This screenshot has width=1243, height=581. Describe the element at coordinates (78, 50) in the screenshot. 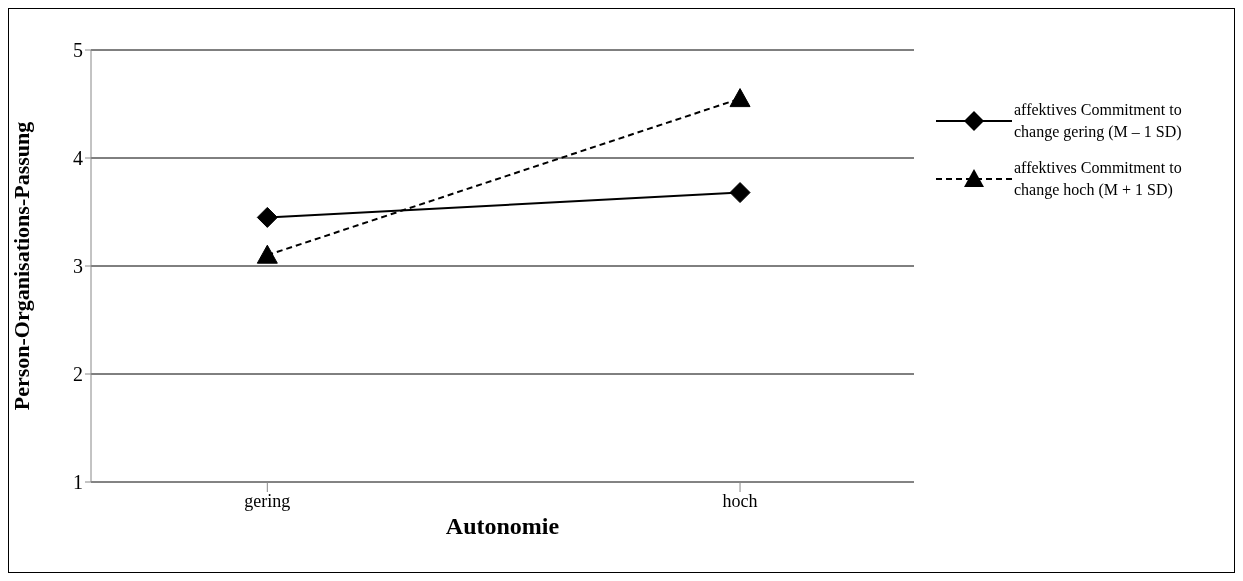

I see `y-tick-label: 5` at that location.